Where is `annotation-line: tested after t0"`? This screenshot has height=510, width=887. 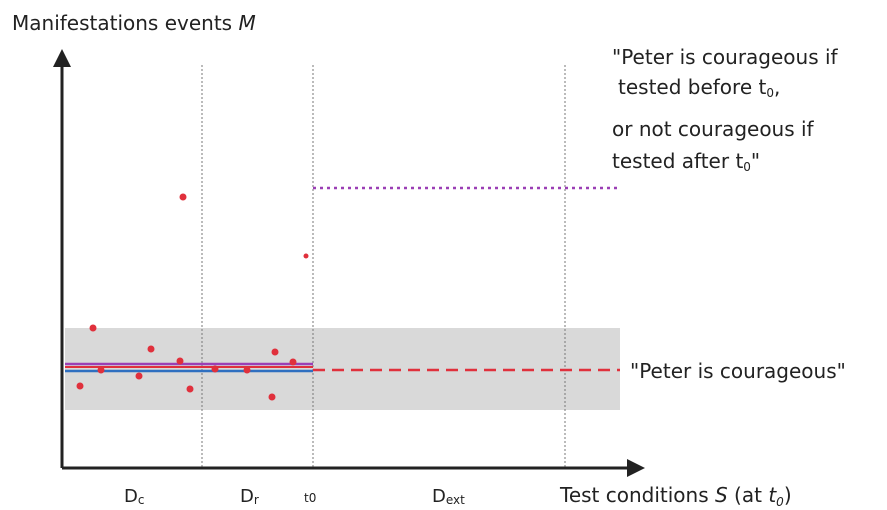
annotation-line: tested after t0" is located at coordinates (686, 161).